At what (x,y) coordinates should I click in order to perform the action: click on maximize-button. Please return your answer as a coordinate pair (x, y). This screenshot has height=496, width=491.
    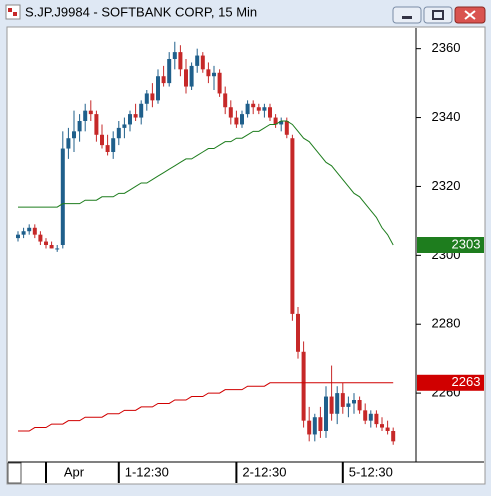
    Looking at the image, I should click on (438, 15).